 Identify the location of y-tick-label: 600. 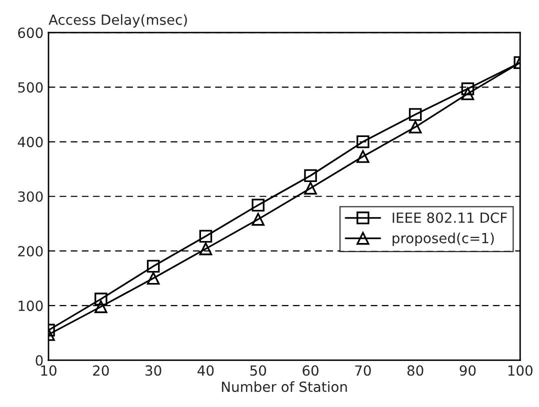
(30, 33).